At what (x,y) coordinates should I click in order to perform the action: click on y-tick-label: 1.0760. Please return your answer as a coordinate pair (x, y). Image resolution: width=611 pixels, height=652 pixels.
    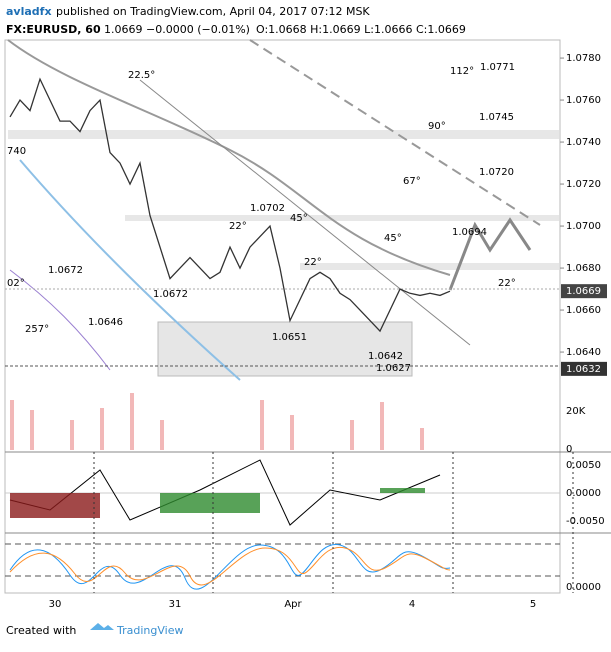
    Looking at the image, I should click on (583, 100).